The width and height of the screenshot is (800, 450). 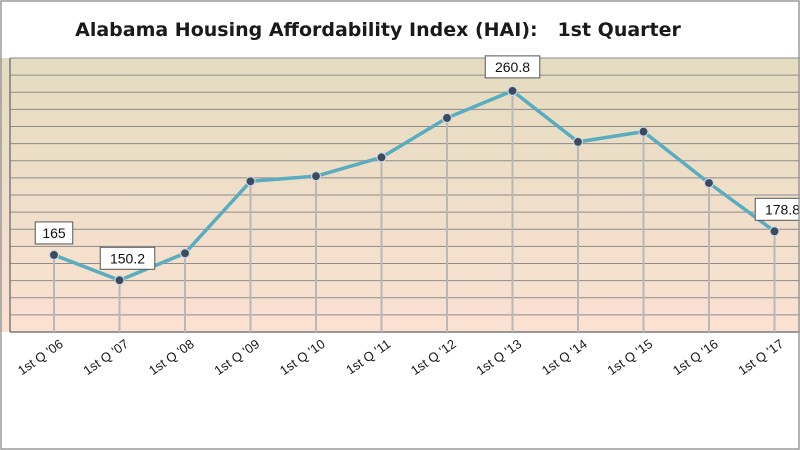 What do you see at coordinates (368, 356) in the screenshot?
I see `x-tick-label: 1st Q '11` at bounding box center [368, 356].